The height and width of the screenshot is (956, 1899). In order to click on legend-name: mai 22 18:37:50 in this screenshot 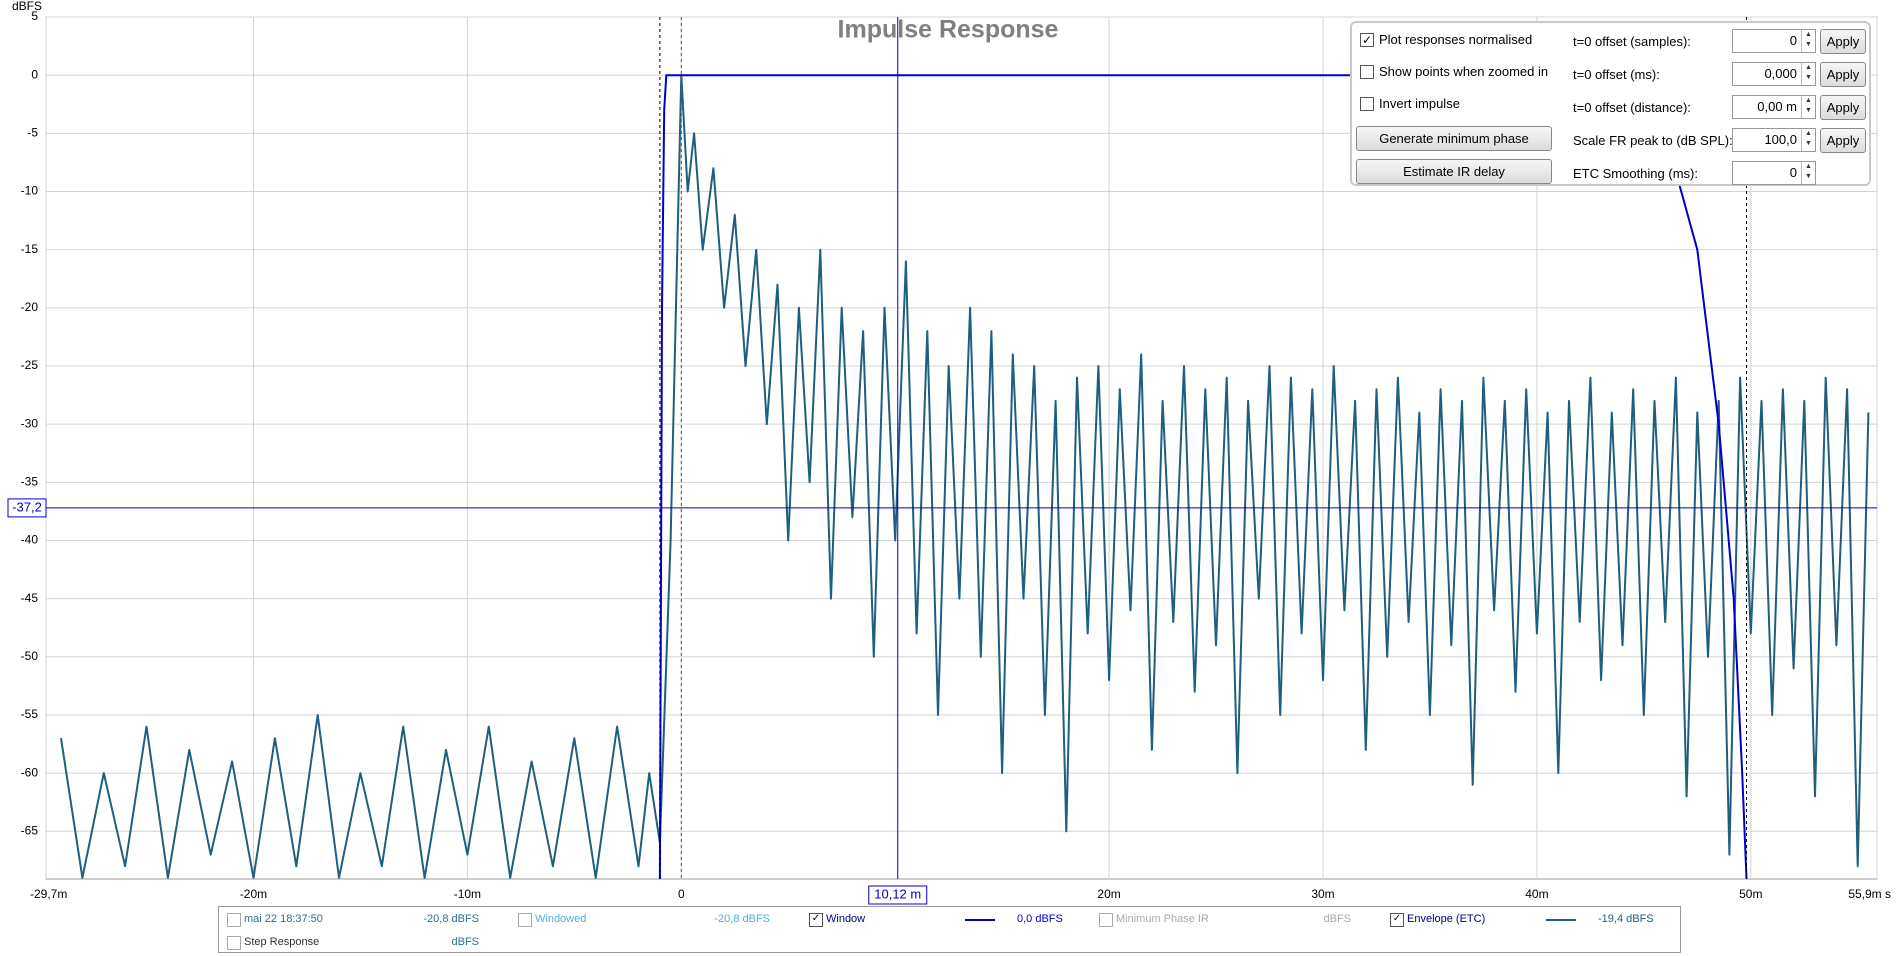, I will do `click(283, 919)`.